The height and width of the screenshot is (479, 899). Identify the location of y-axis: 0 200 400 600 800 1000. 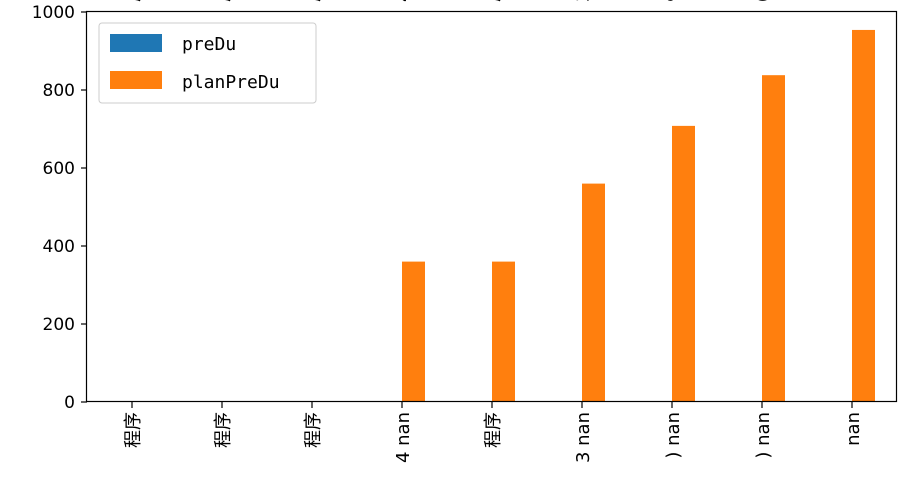
(59, 208).